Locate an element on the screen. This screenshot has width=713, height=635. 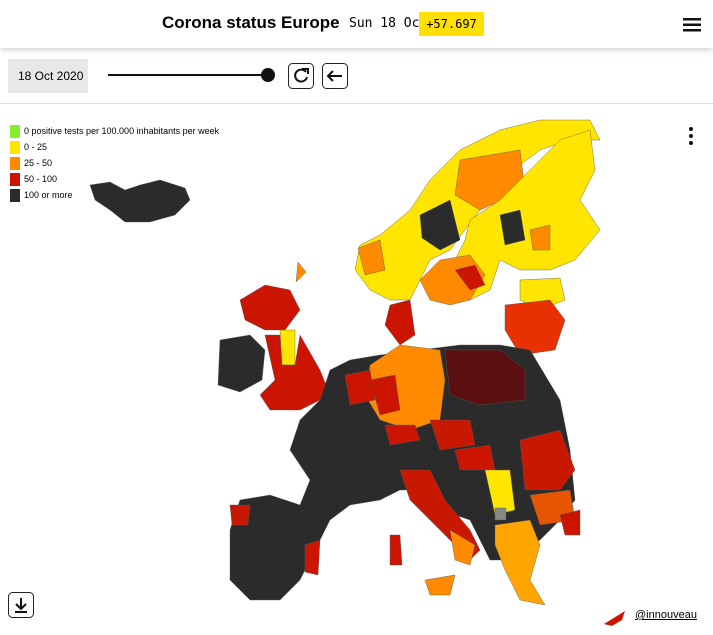
cyprus-icon is located at coordinates (614, 618).